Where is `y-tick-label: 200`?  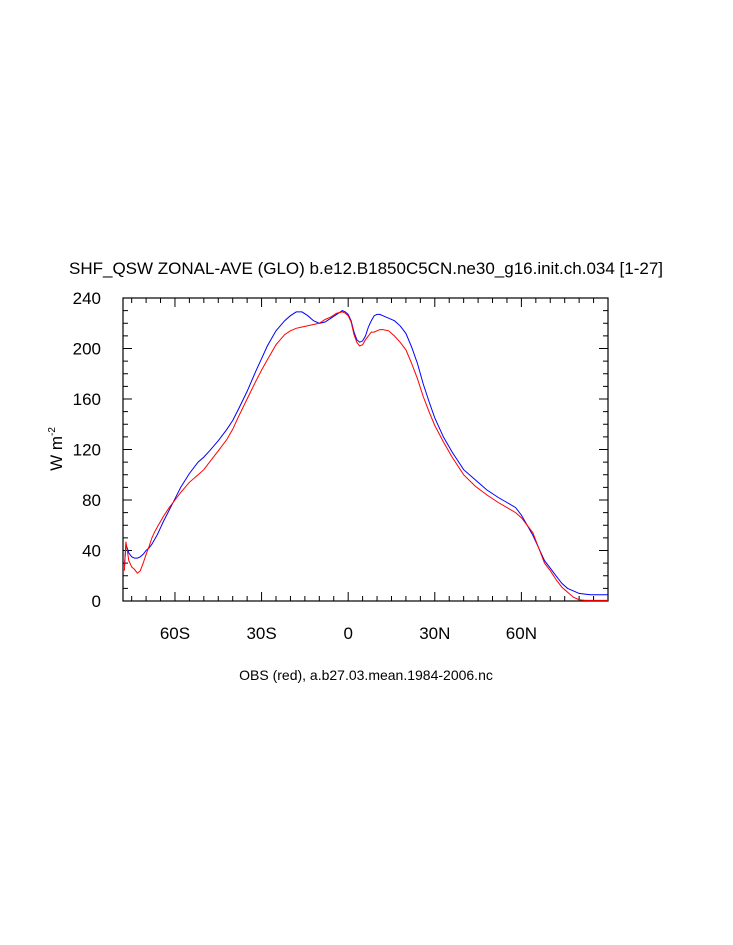
y-tick-label: 200 is located at coordinates (87, 349).